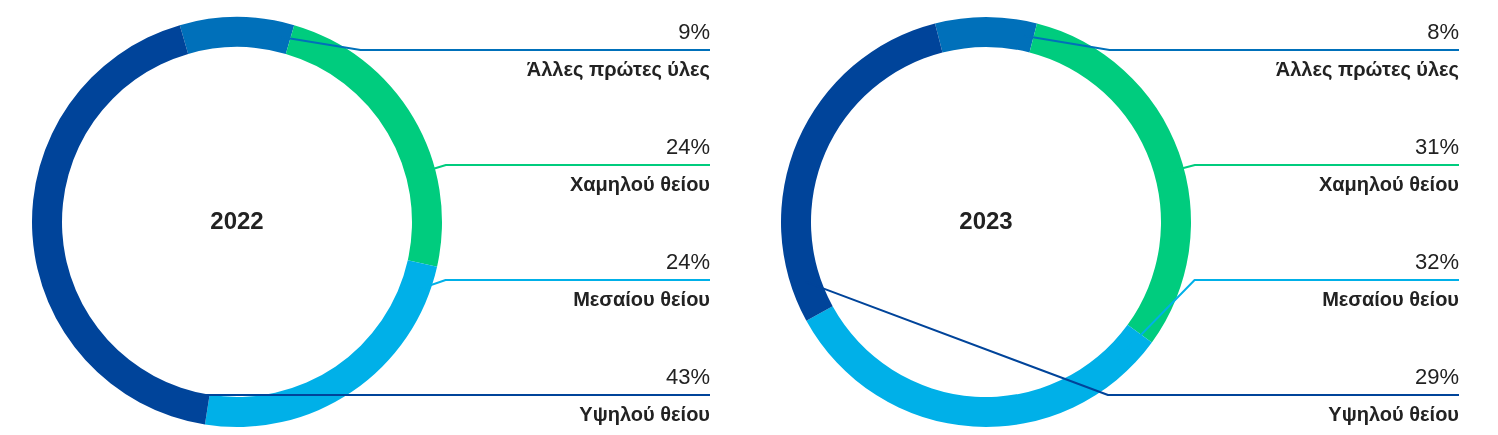 This screenshot has width=1498, height=435. I want to click on data-label: 43%, so click(687, 376).